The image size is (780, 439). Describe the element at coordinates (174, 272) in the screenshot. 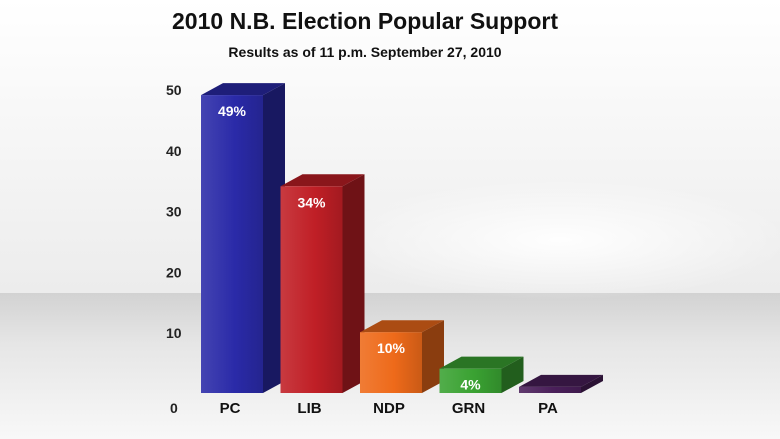

I see `y-tick-label: 20` at that location.